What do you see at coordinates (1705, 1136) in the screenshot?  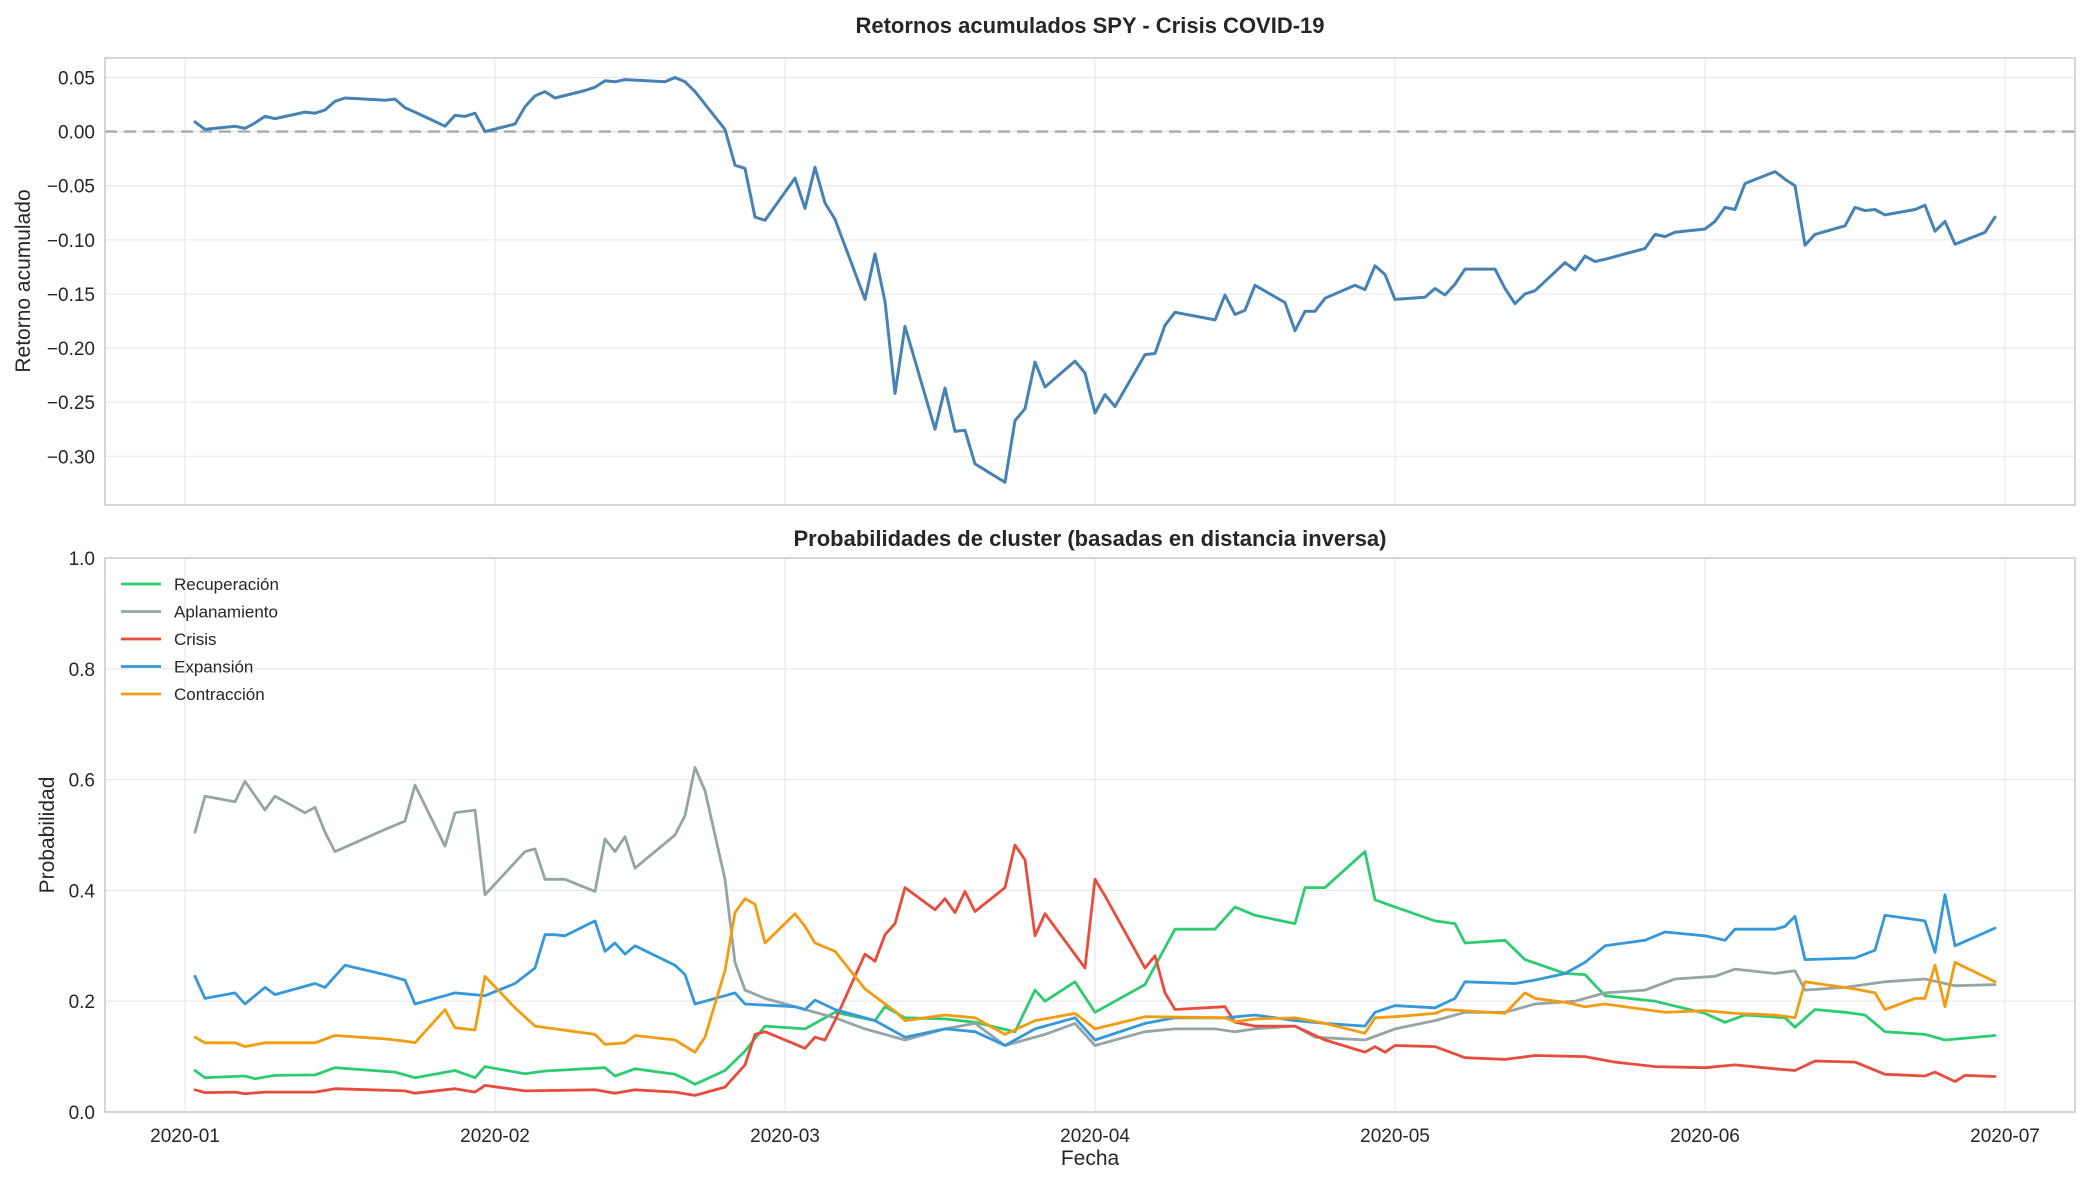 I see `x-tick-label: 2020-06` at bounding box center [1705, 1136].